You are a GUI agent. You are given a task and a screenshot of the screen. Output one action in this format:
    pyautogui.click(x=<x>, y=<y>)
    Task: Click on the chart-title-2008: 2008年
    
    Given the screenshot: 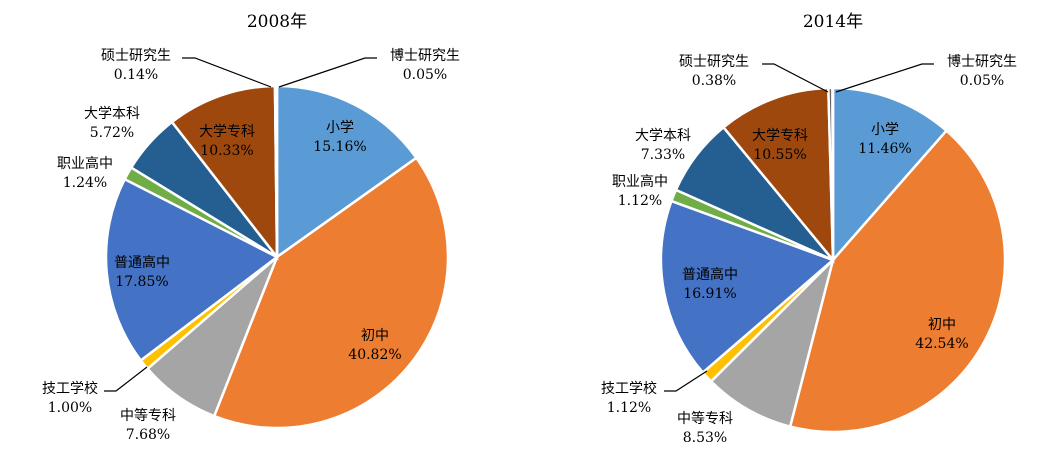 What is the action you would take?
    pyautogui.click(x=277, y=22)
    